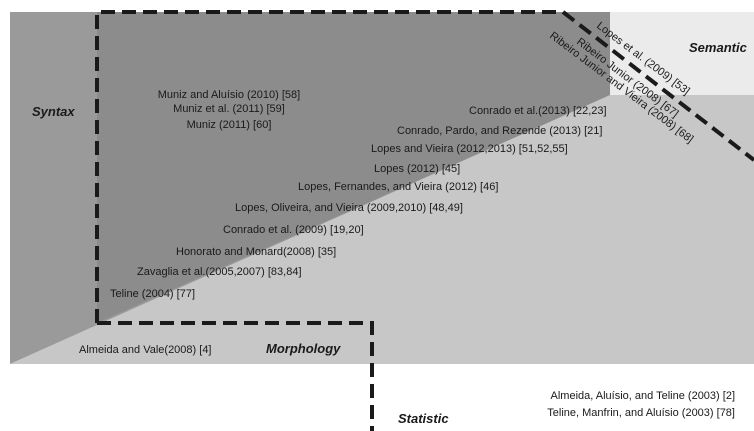  What do you see at coordinates (643, 396) in the screenshot?
I see `ref-almeida-aluisio-teline-2003: Almeida, Aluísio, and Teline (2003) [2]` at bounding box center [643, 396].